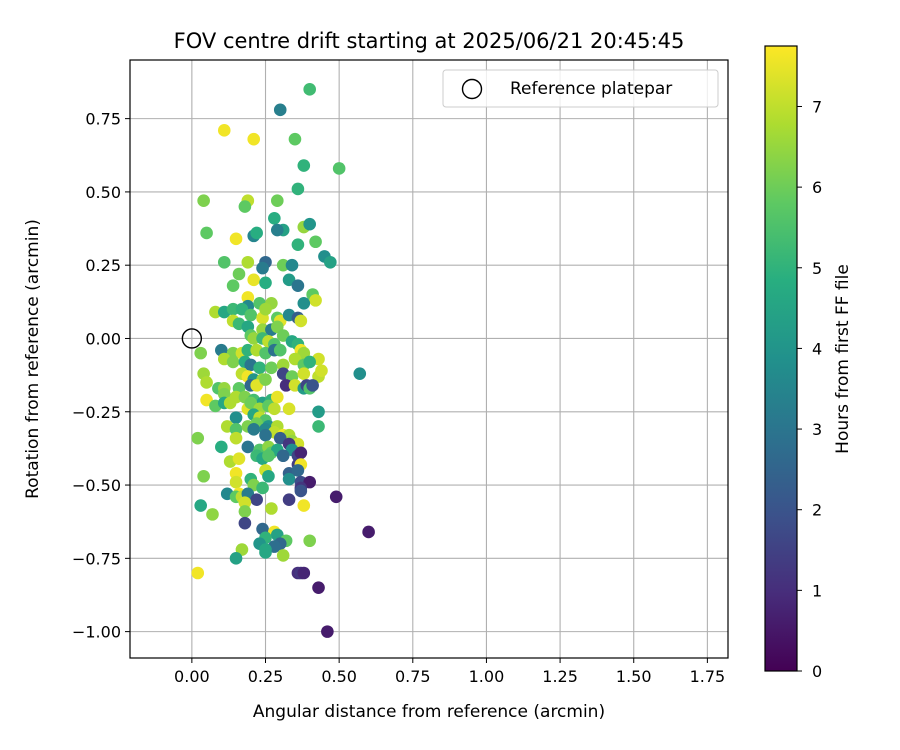  What do you see at coordinates (591, 89) in the screenshot?
I see `legend-label-reference-platepar: Reference platepar` at bounding box center [591, 89].